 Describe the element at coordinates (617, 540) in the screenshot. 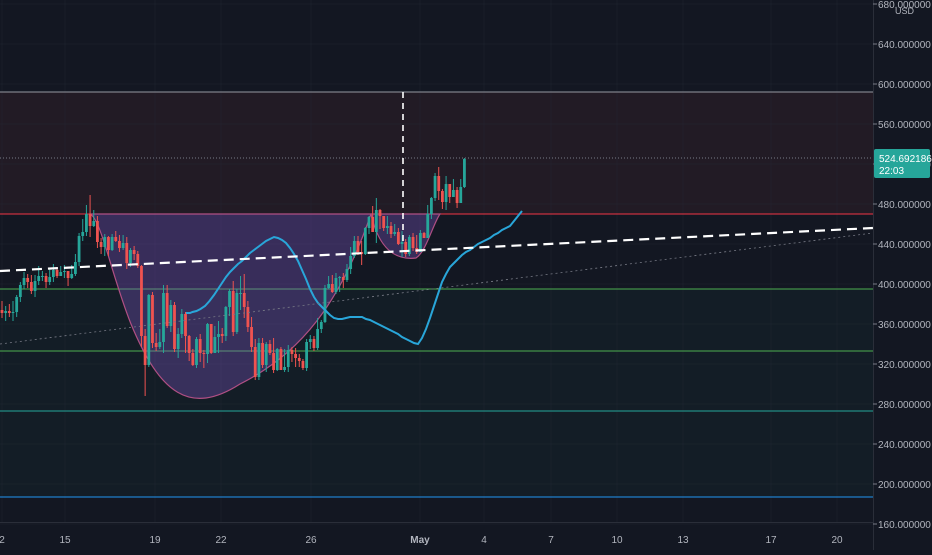

I see `time-tick-label: 10` at that location.